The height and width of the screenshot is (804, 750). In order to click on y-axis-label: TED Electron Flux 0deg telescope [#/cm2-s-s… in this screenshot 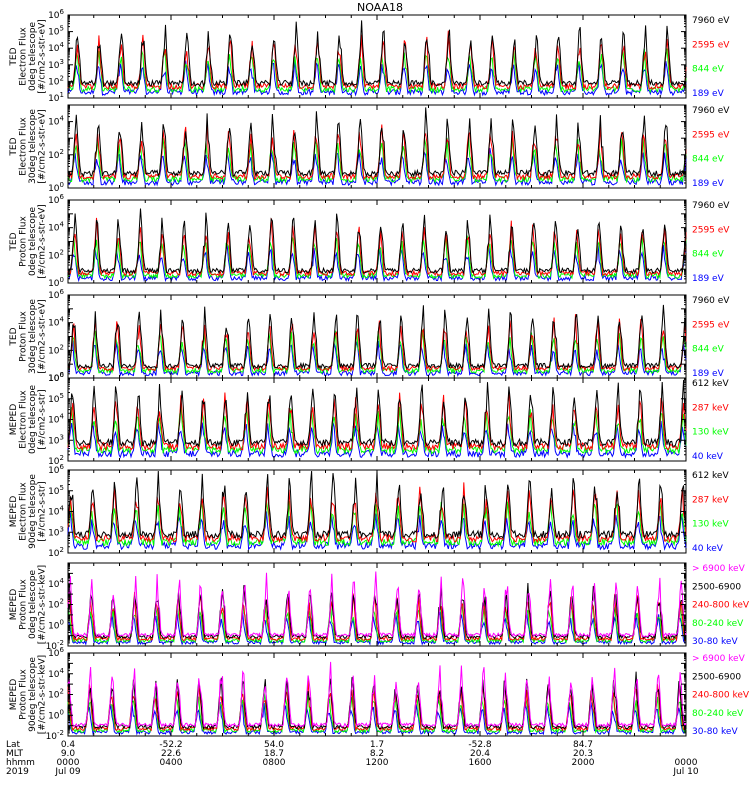, I will do `click(28, 56)`.